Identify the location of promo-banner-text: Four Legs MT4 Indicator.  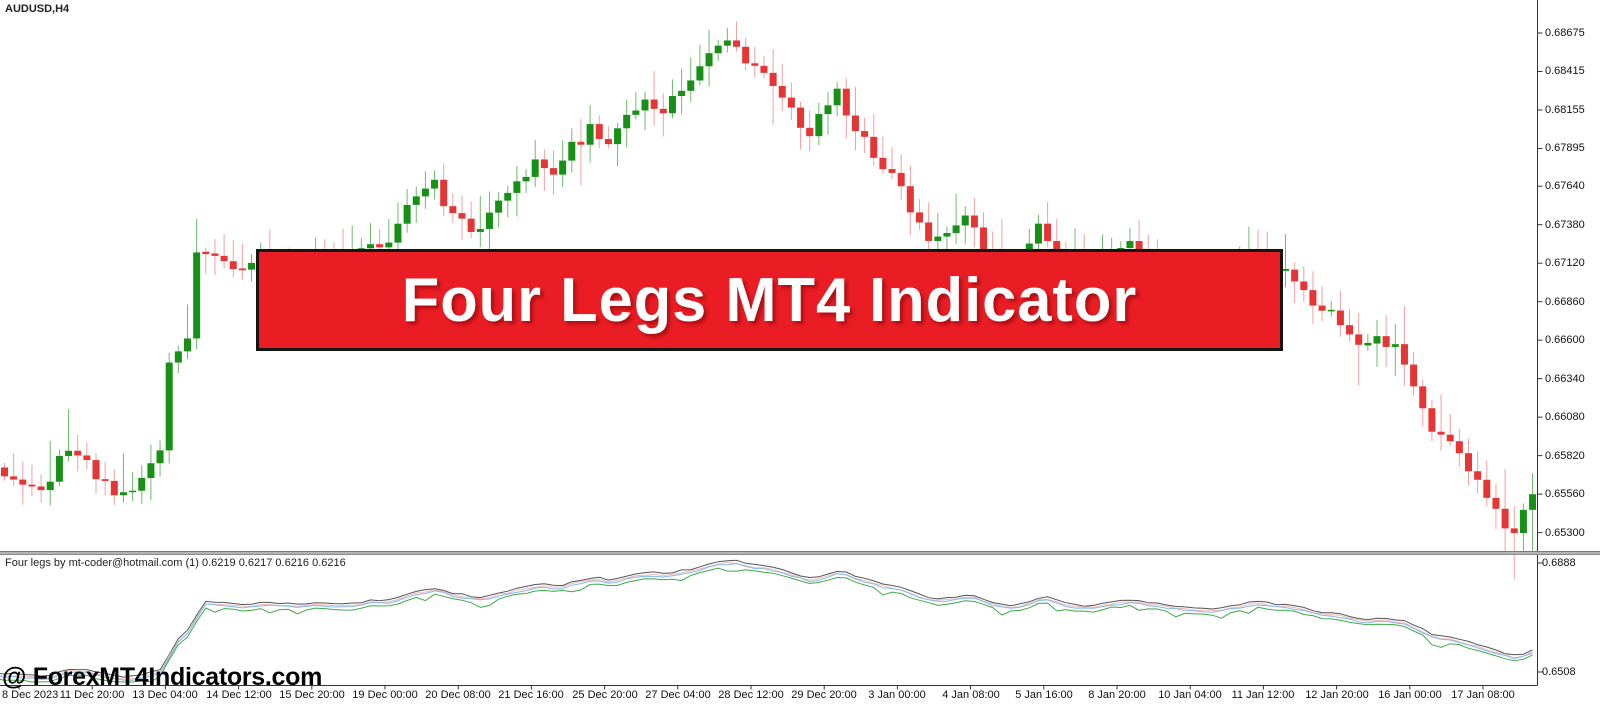
(769, 300).